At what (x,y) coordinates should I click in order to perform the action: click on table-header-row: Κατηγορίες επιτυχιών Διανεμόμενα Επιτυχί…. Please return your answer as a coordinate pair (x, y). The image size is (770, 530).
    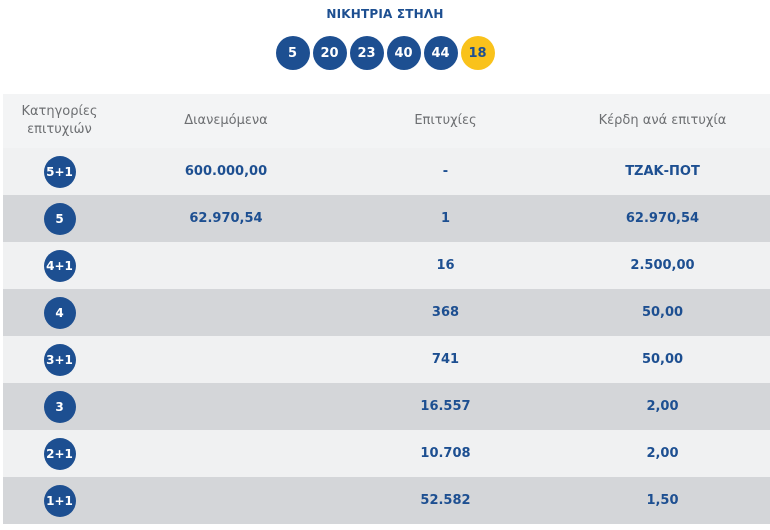
    Looking at the image, I should click on (386, 121).